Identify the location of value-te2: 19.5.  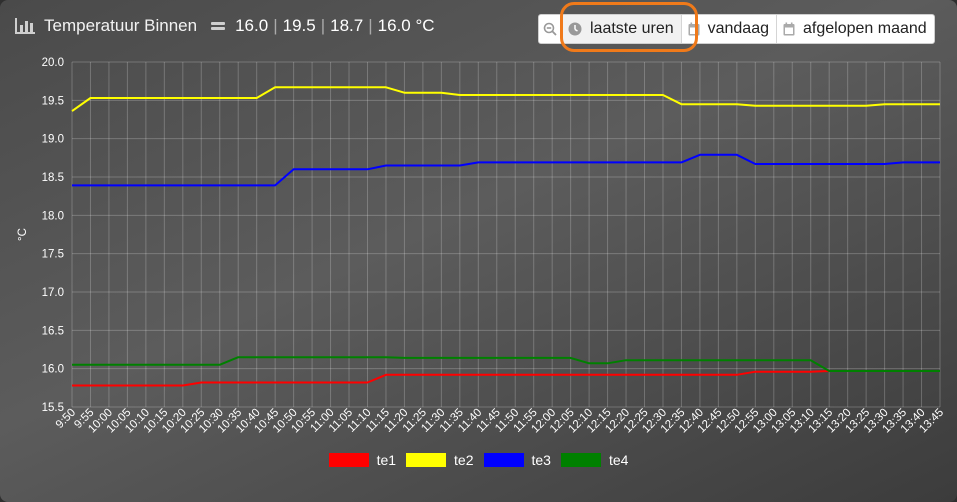
(299, 25).